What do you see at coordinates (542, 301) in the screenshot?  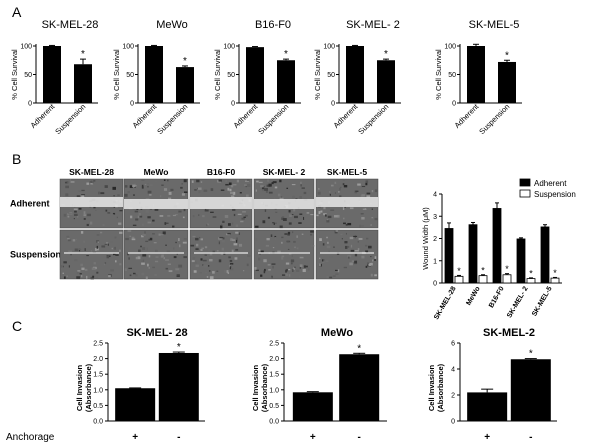 I see `x-tick-label: SK-MEL-5` at bounding box center [542, 301].